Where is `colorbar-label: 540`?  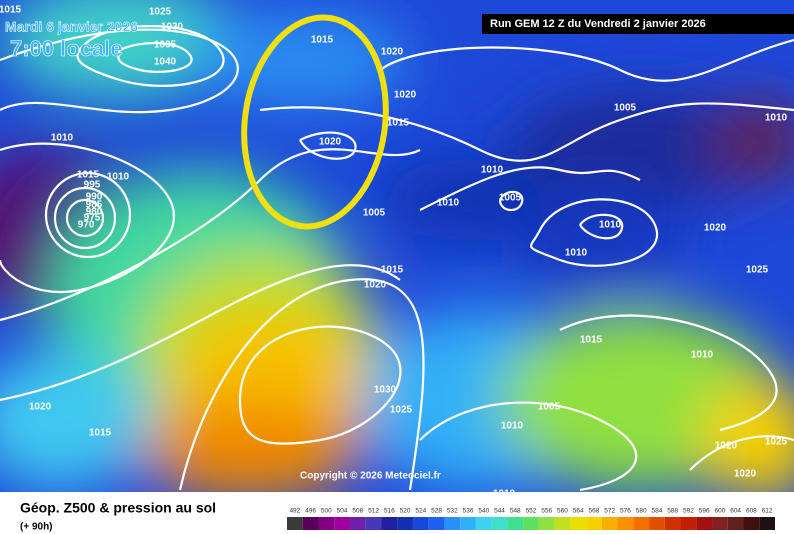
colorbar-label: 540 is located at coordinates (483, 511).